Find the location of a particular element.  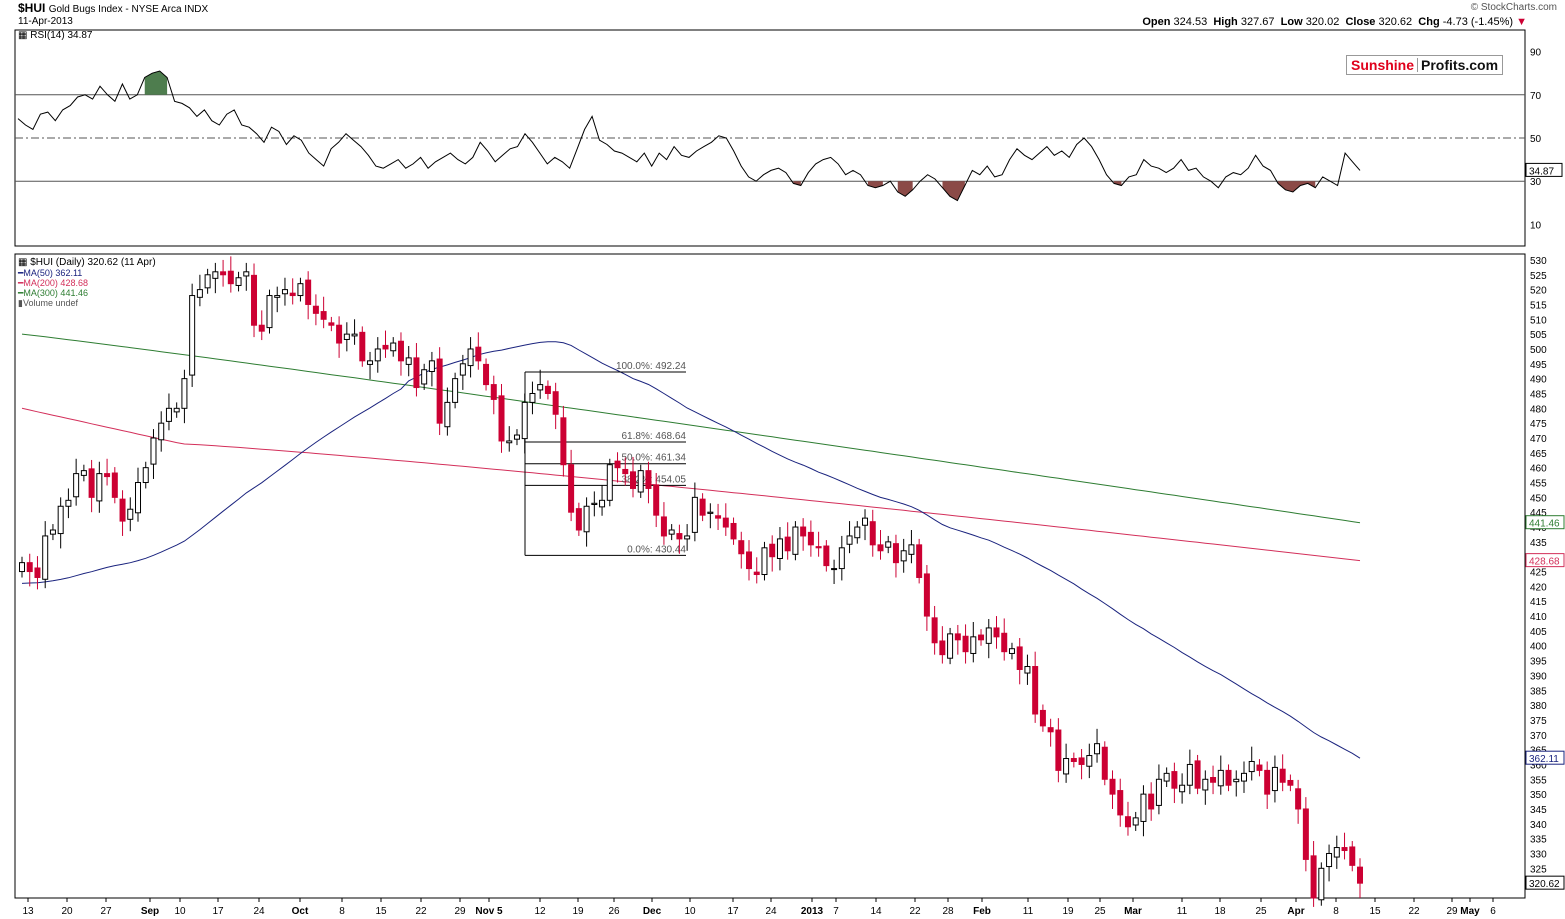

price-tick-label: 485 is located at coordinates (1538, 394).